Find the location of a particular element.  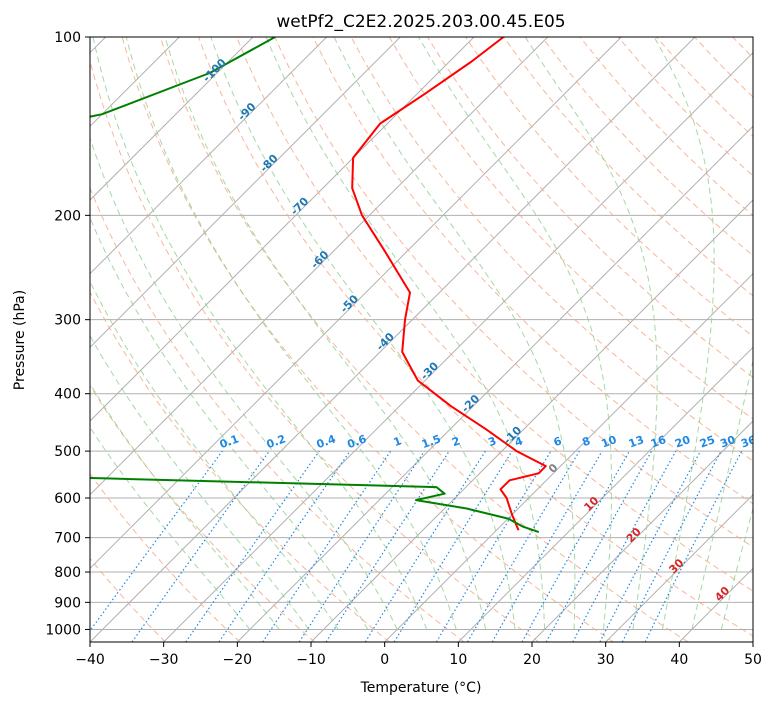

chart-title: wetPf2_C2E2.2025.203.00.45.E05 is located at coordinates (420, 22).